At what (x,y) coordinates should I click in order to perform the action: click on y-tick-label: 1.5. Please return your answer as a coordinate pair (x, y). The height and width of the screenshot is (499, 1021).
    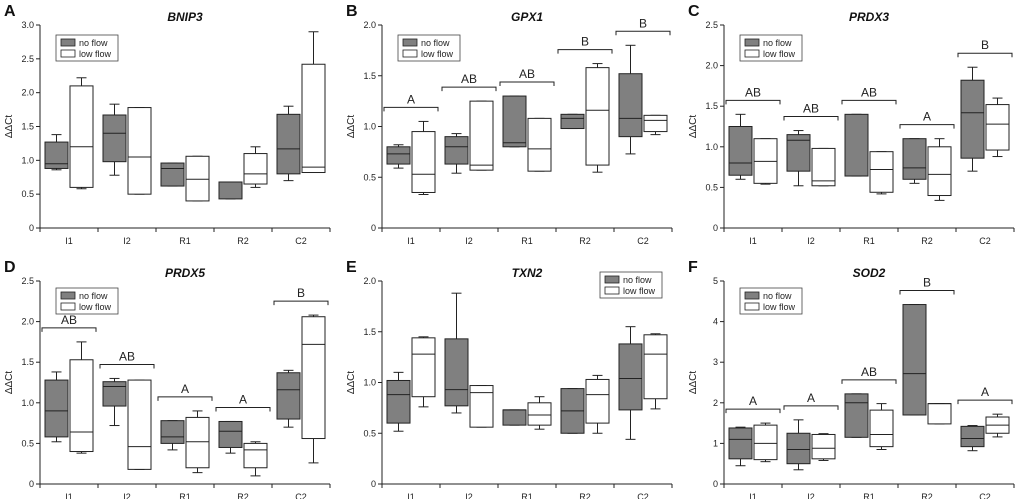
    Looking at the image, I should click on (27, 362).